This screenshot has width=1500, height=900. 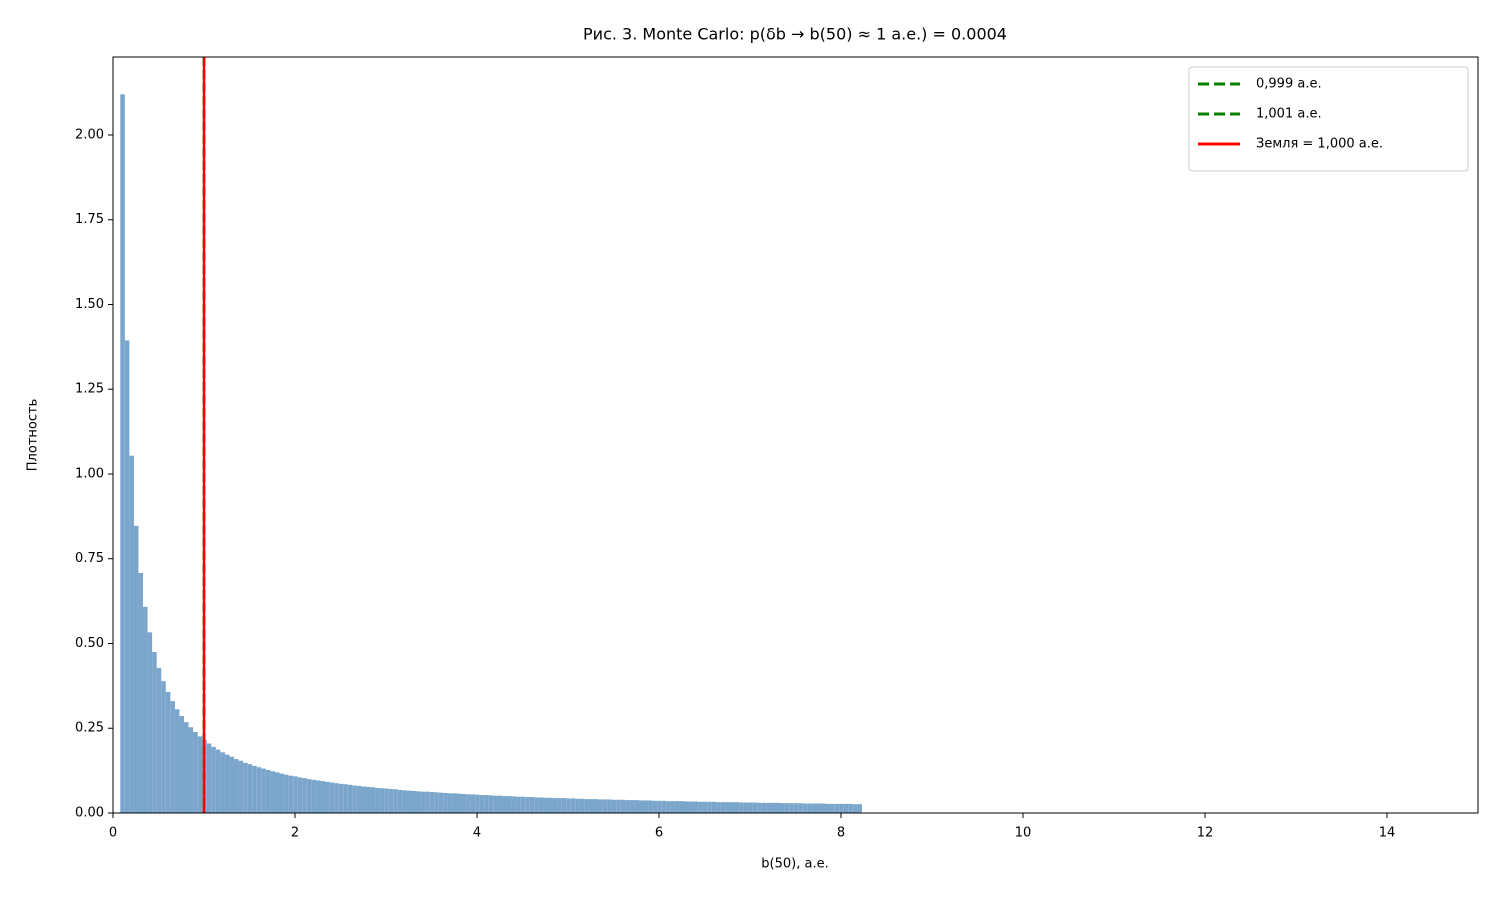 I want to click on x-tick-label: 6, so click(x=659, y=833).